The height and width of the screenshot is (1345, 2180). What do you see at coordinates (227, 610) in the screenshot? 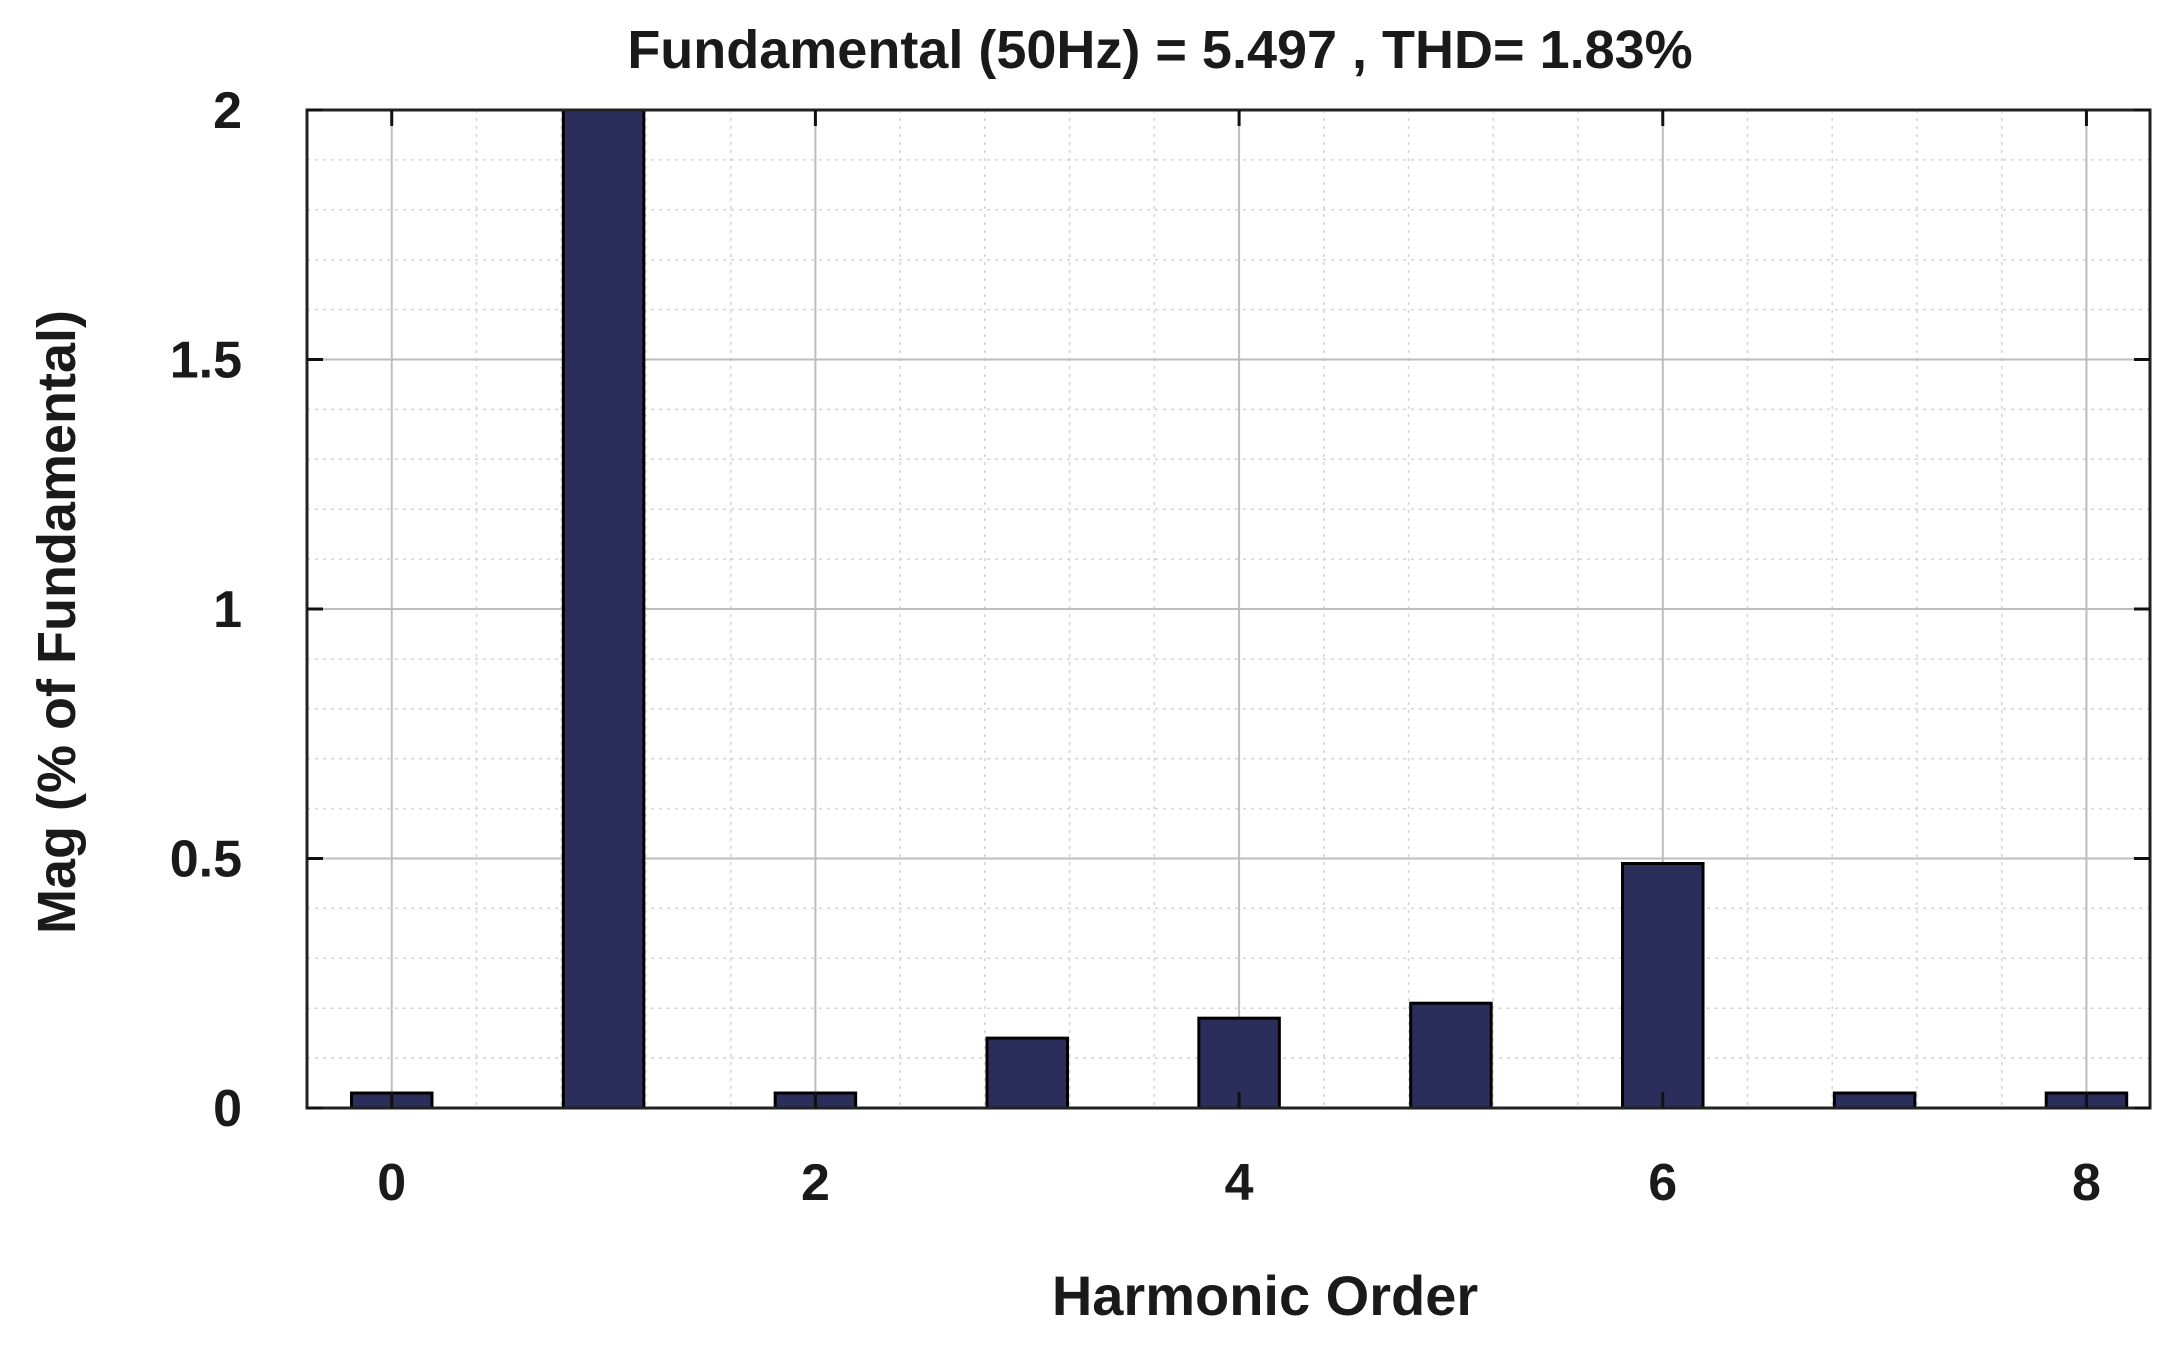
I see `y-tick-label: 1` at bounding box center [227, 610].